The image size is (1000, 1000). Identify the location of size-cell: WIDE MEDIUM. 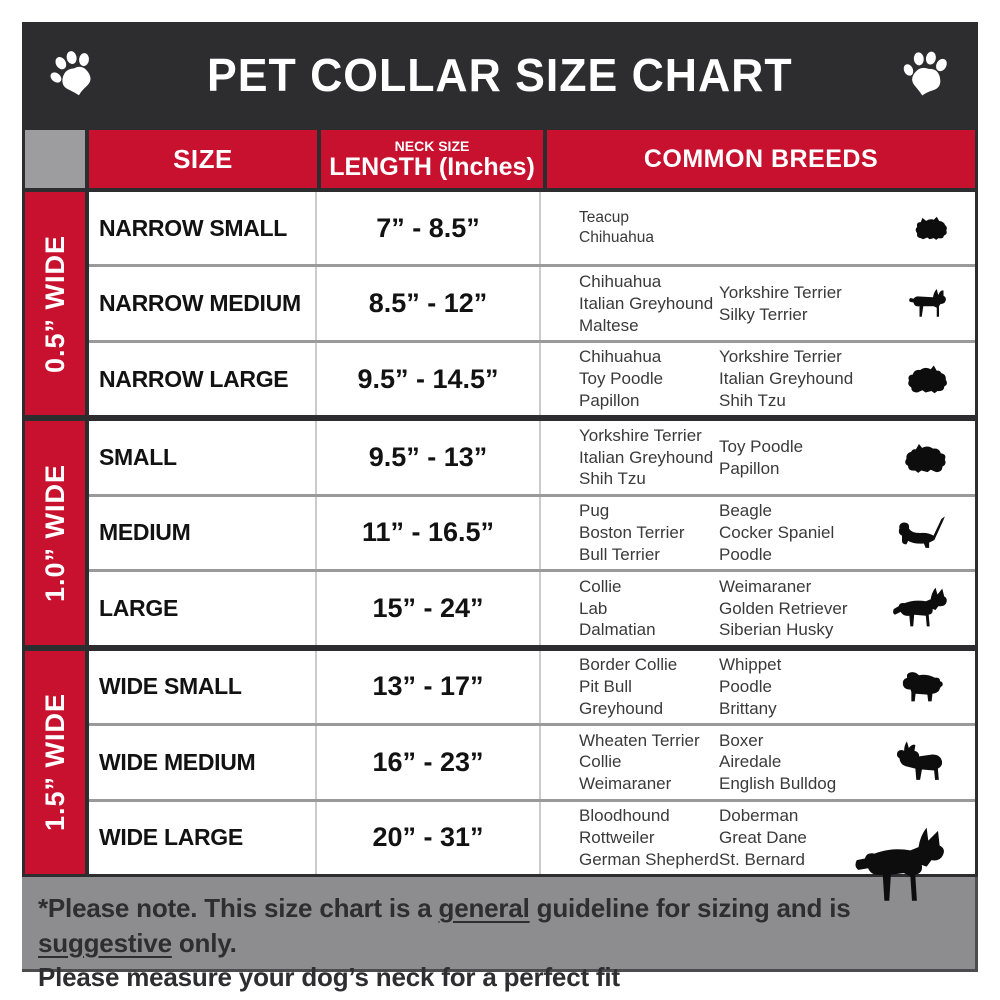
(203, 762).